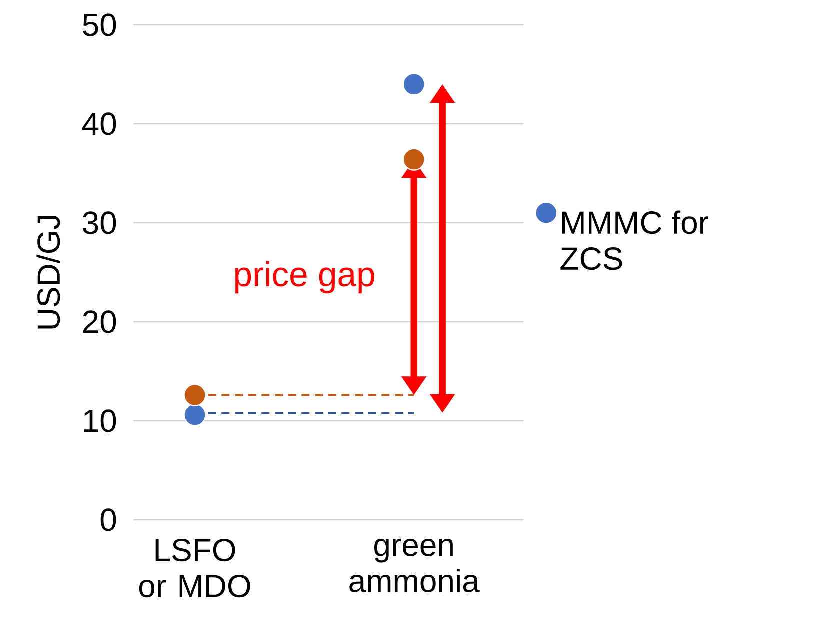 This screenshot has height=637, width=840. What do you see at coordinates (99, 124) in the screenshot?
I see `y-tick-label: 40` at bounding box center [99, 124].